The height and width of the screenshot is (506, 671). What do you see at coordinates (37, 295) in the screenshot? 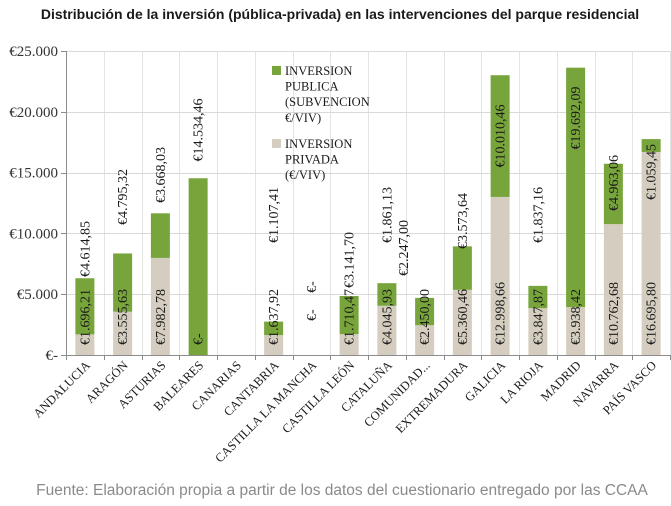
I see `y-tick-label: €5.000` at bounding box center [37, 295].